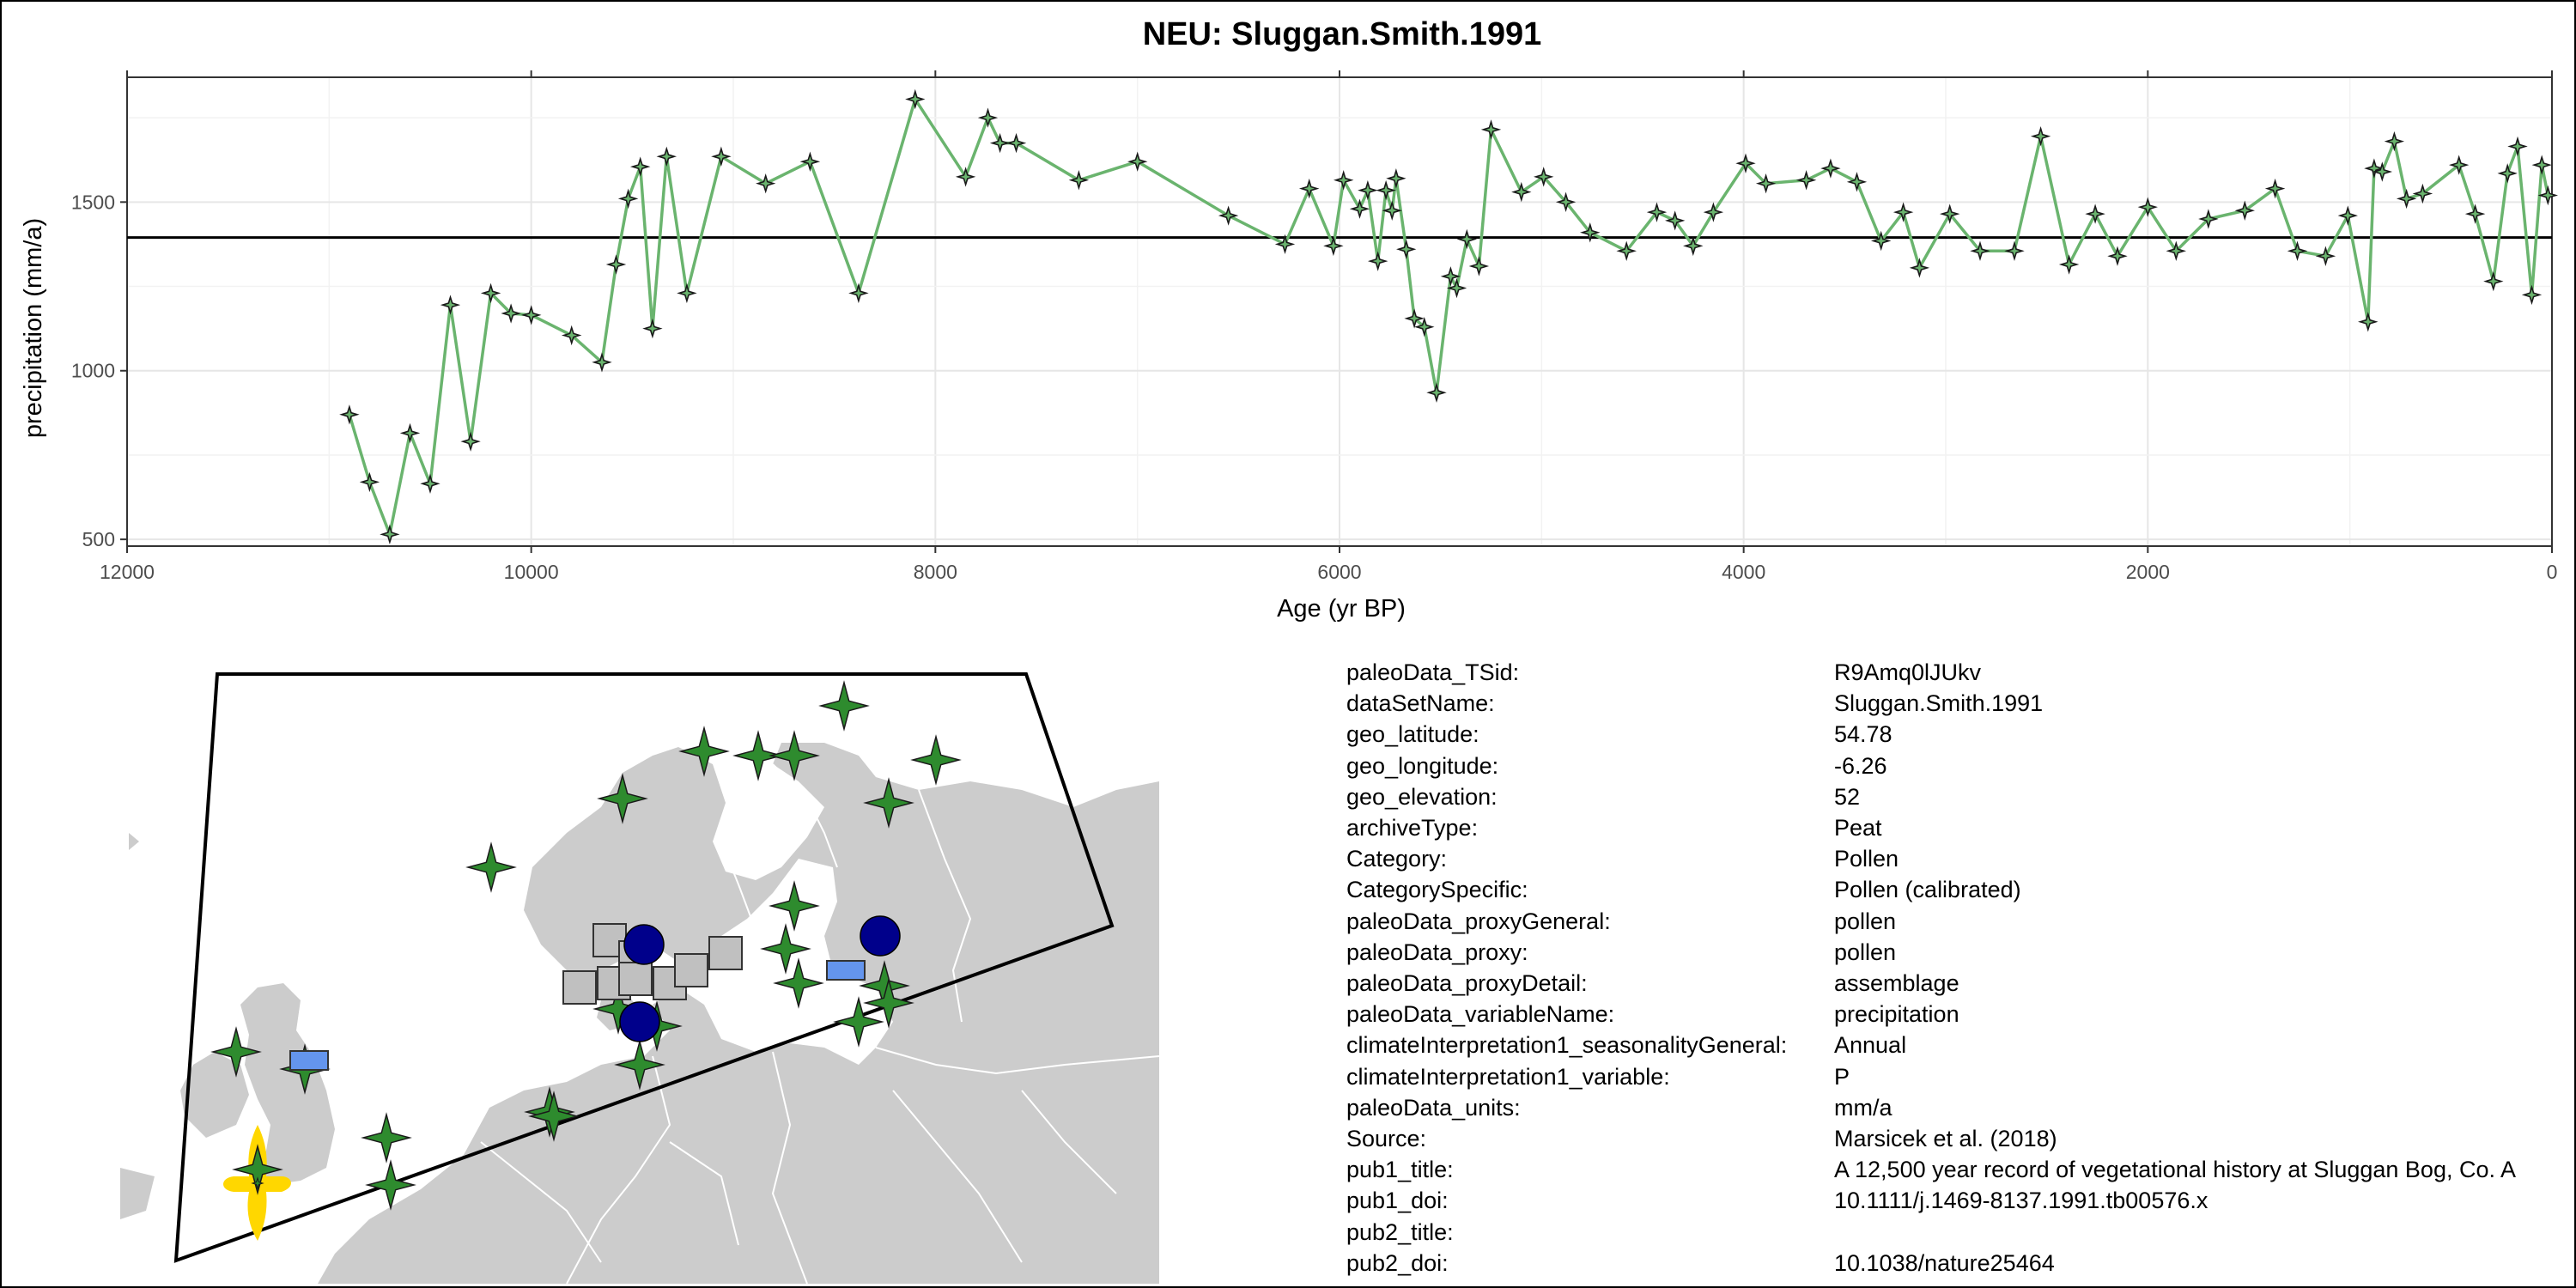 Image resolution: width=2576 pixels, height=1288 pixels. What do you see at coordinates (1865, 921) in the screenshot?
I see `metadata-value: pollen` at bounding box center [1865, 921].